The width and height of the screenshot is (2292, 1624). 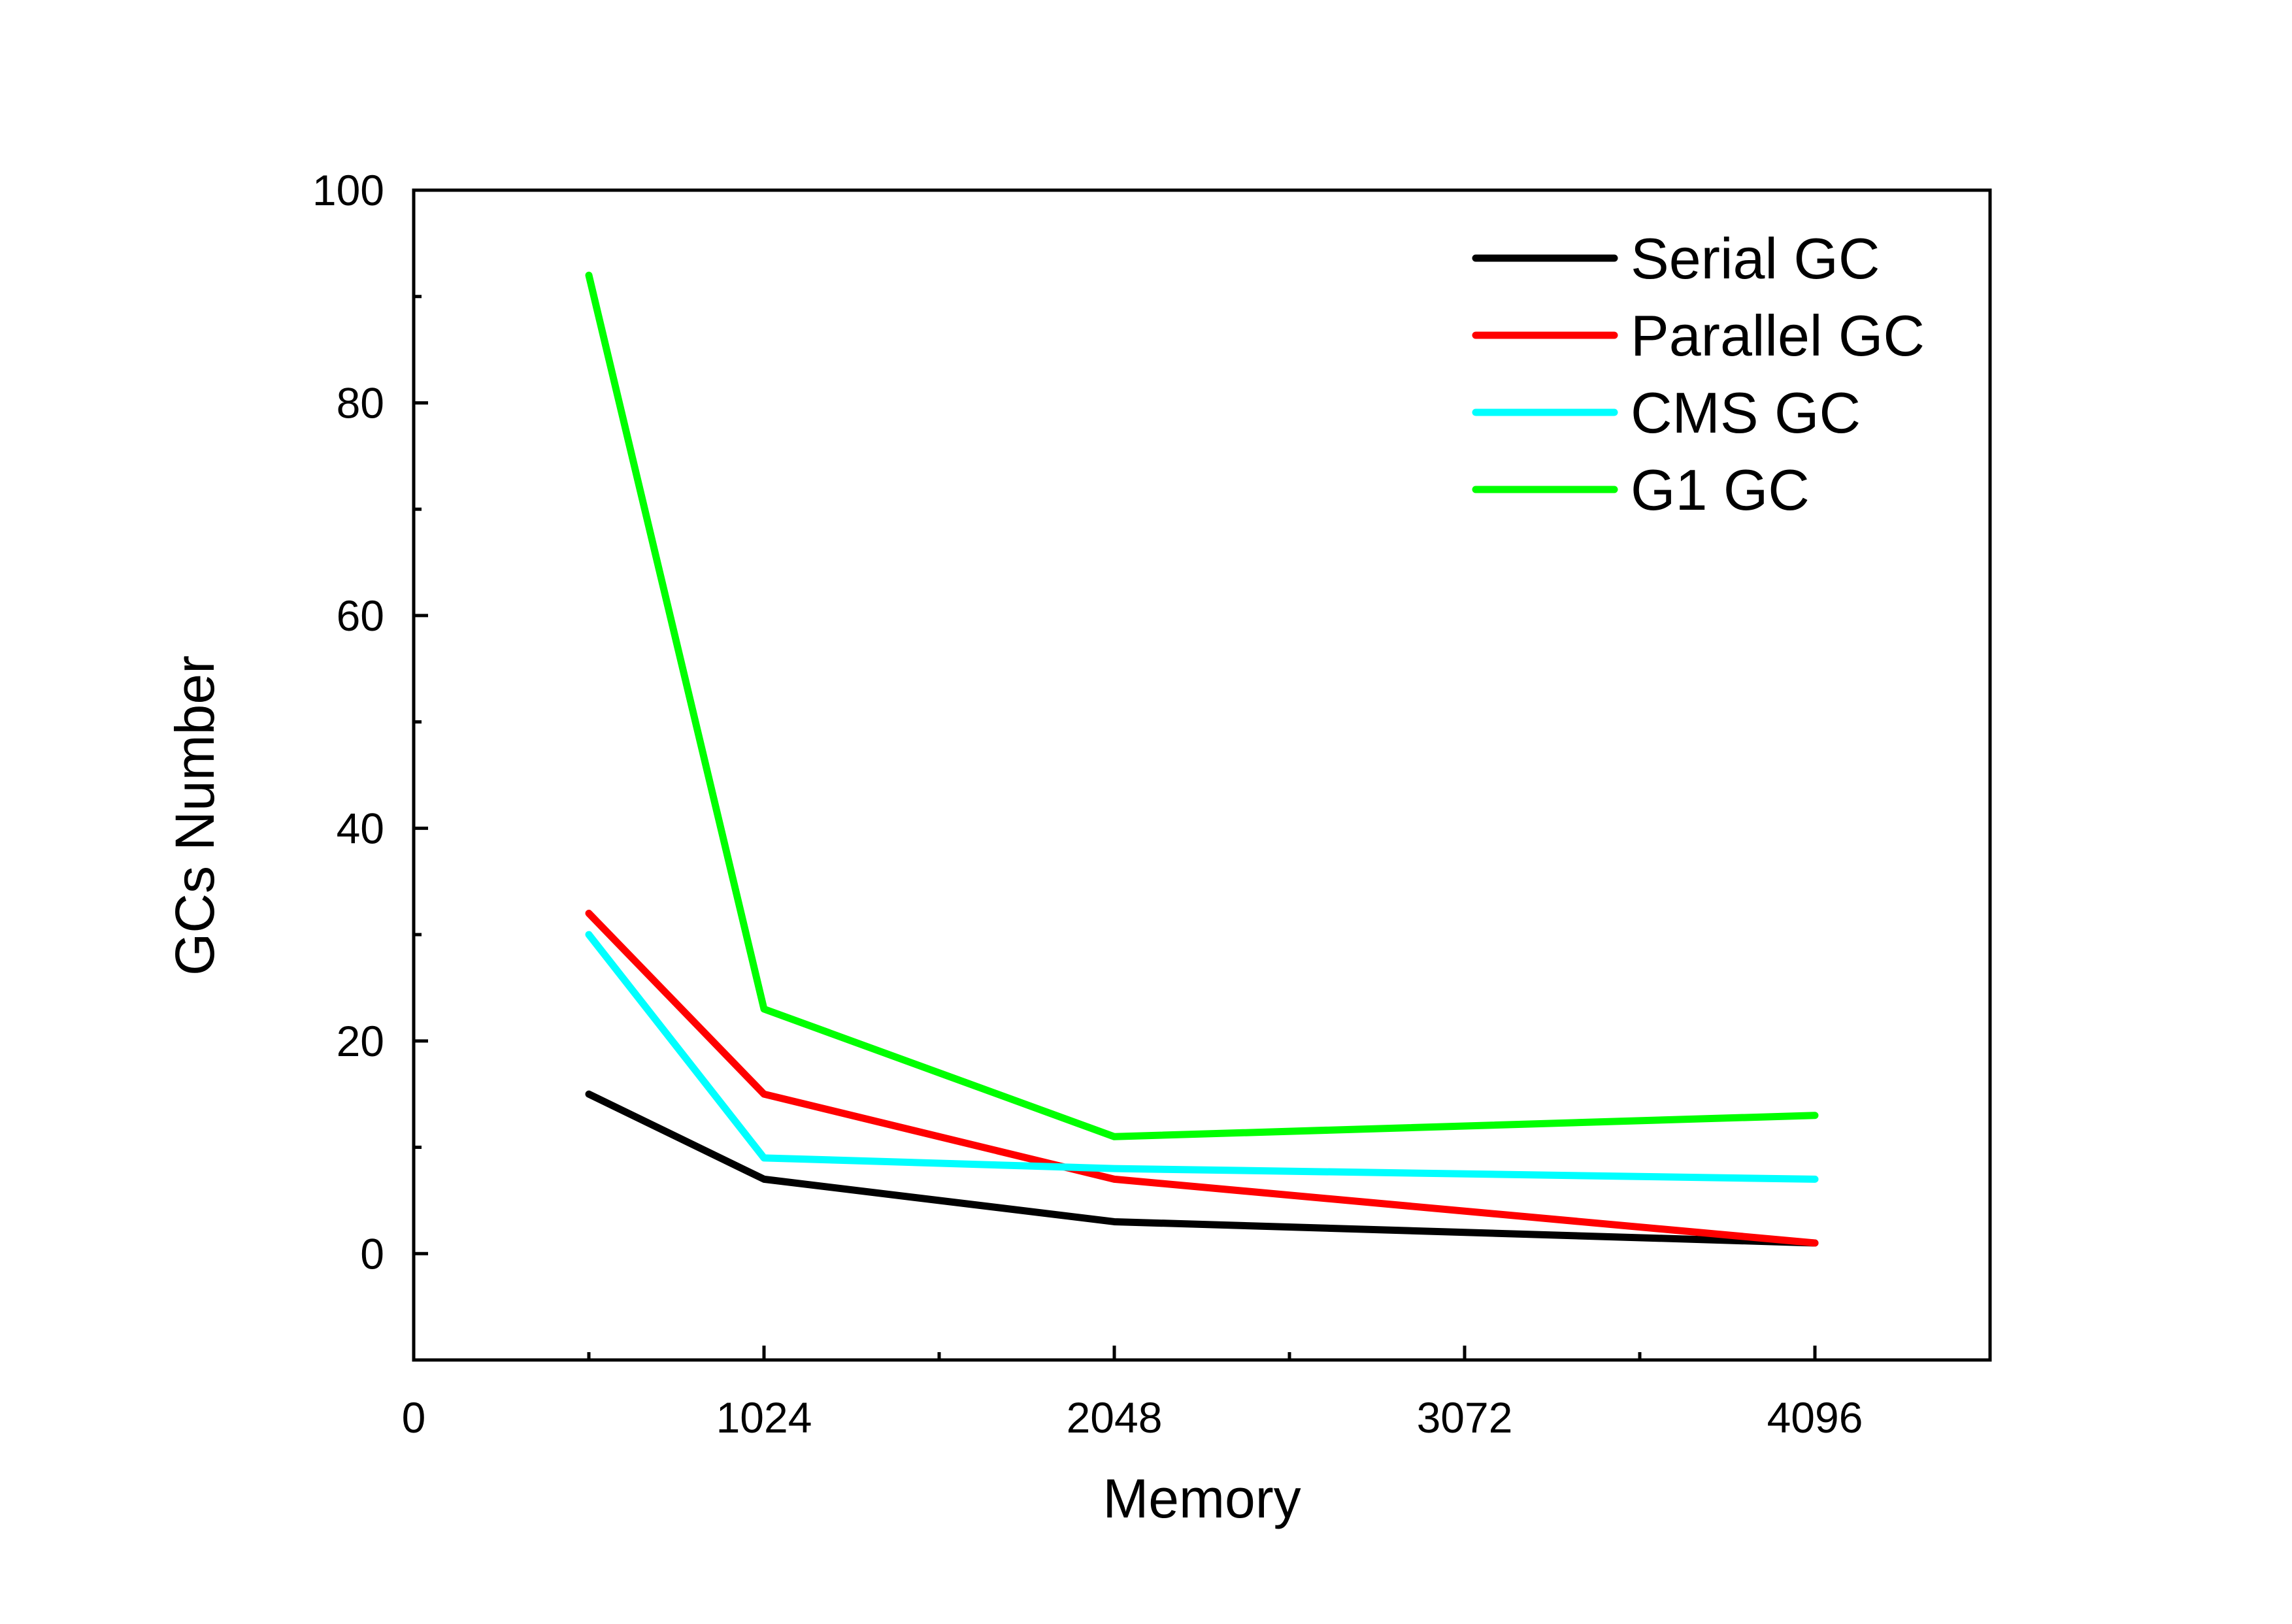 I want to click on y-tick-label-3: 60, so click(x=360, y=615).